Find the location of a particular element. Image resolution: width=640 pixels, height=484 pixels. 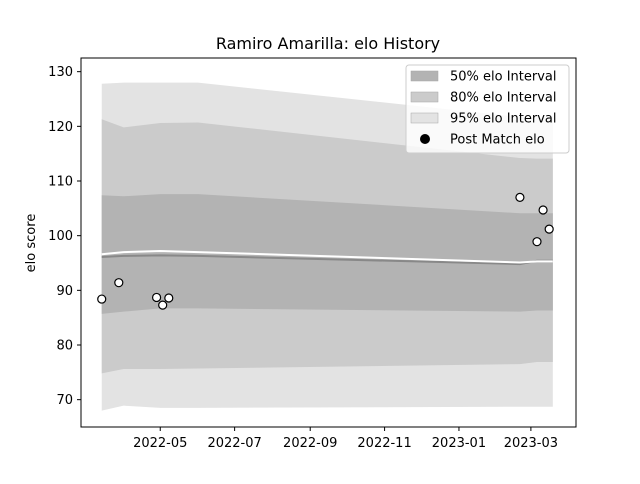

x-tick-label: 2022-11 is located at coordinates (384, 443).